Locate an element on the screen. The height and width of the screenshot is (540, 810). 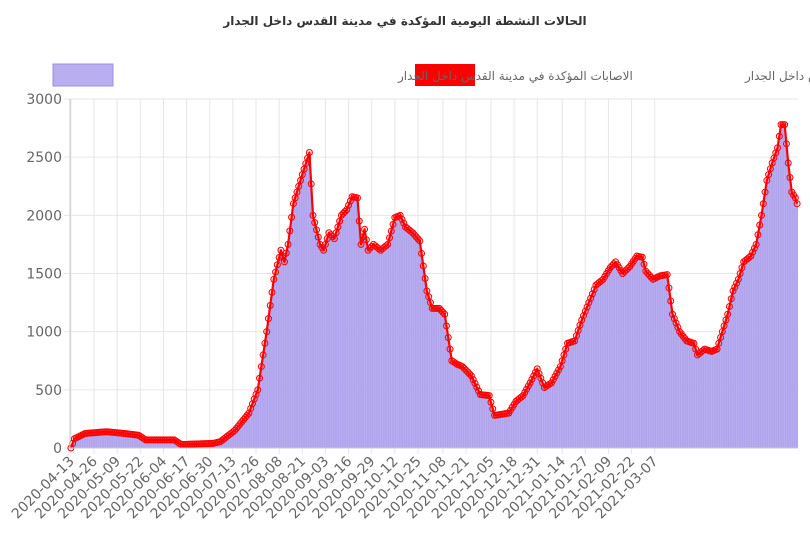
y-axis: 0 500 1000 1500 2000 2500 3000 is located at coordinates (48, 274).